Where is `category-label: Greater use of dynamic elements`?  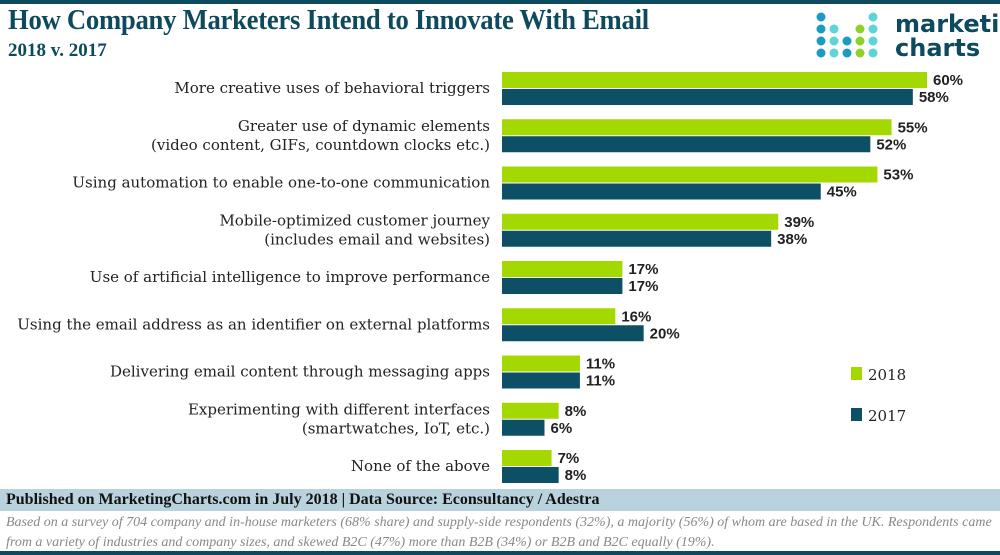 category-label: Greater use of dynamic elements is located at coordinates (364, 126).